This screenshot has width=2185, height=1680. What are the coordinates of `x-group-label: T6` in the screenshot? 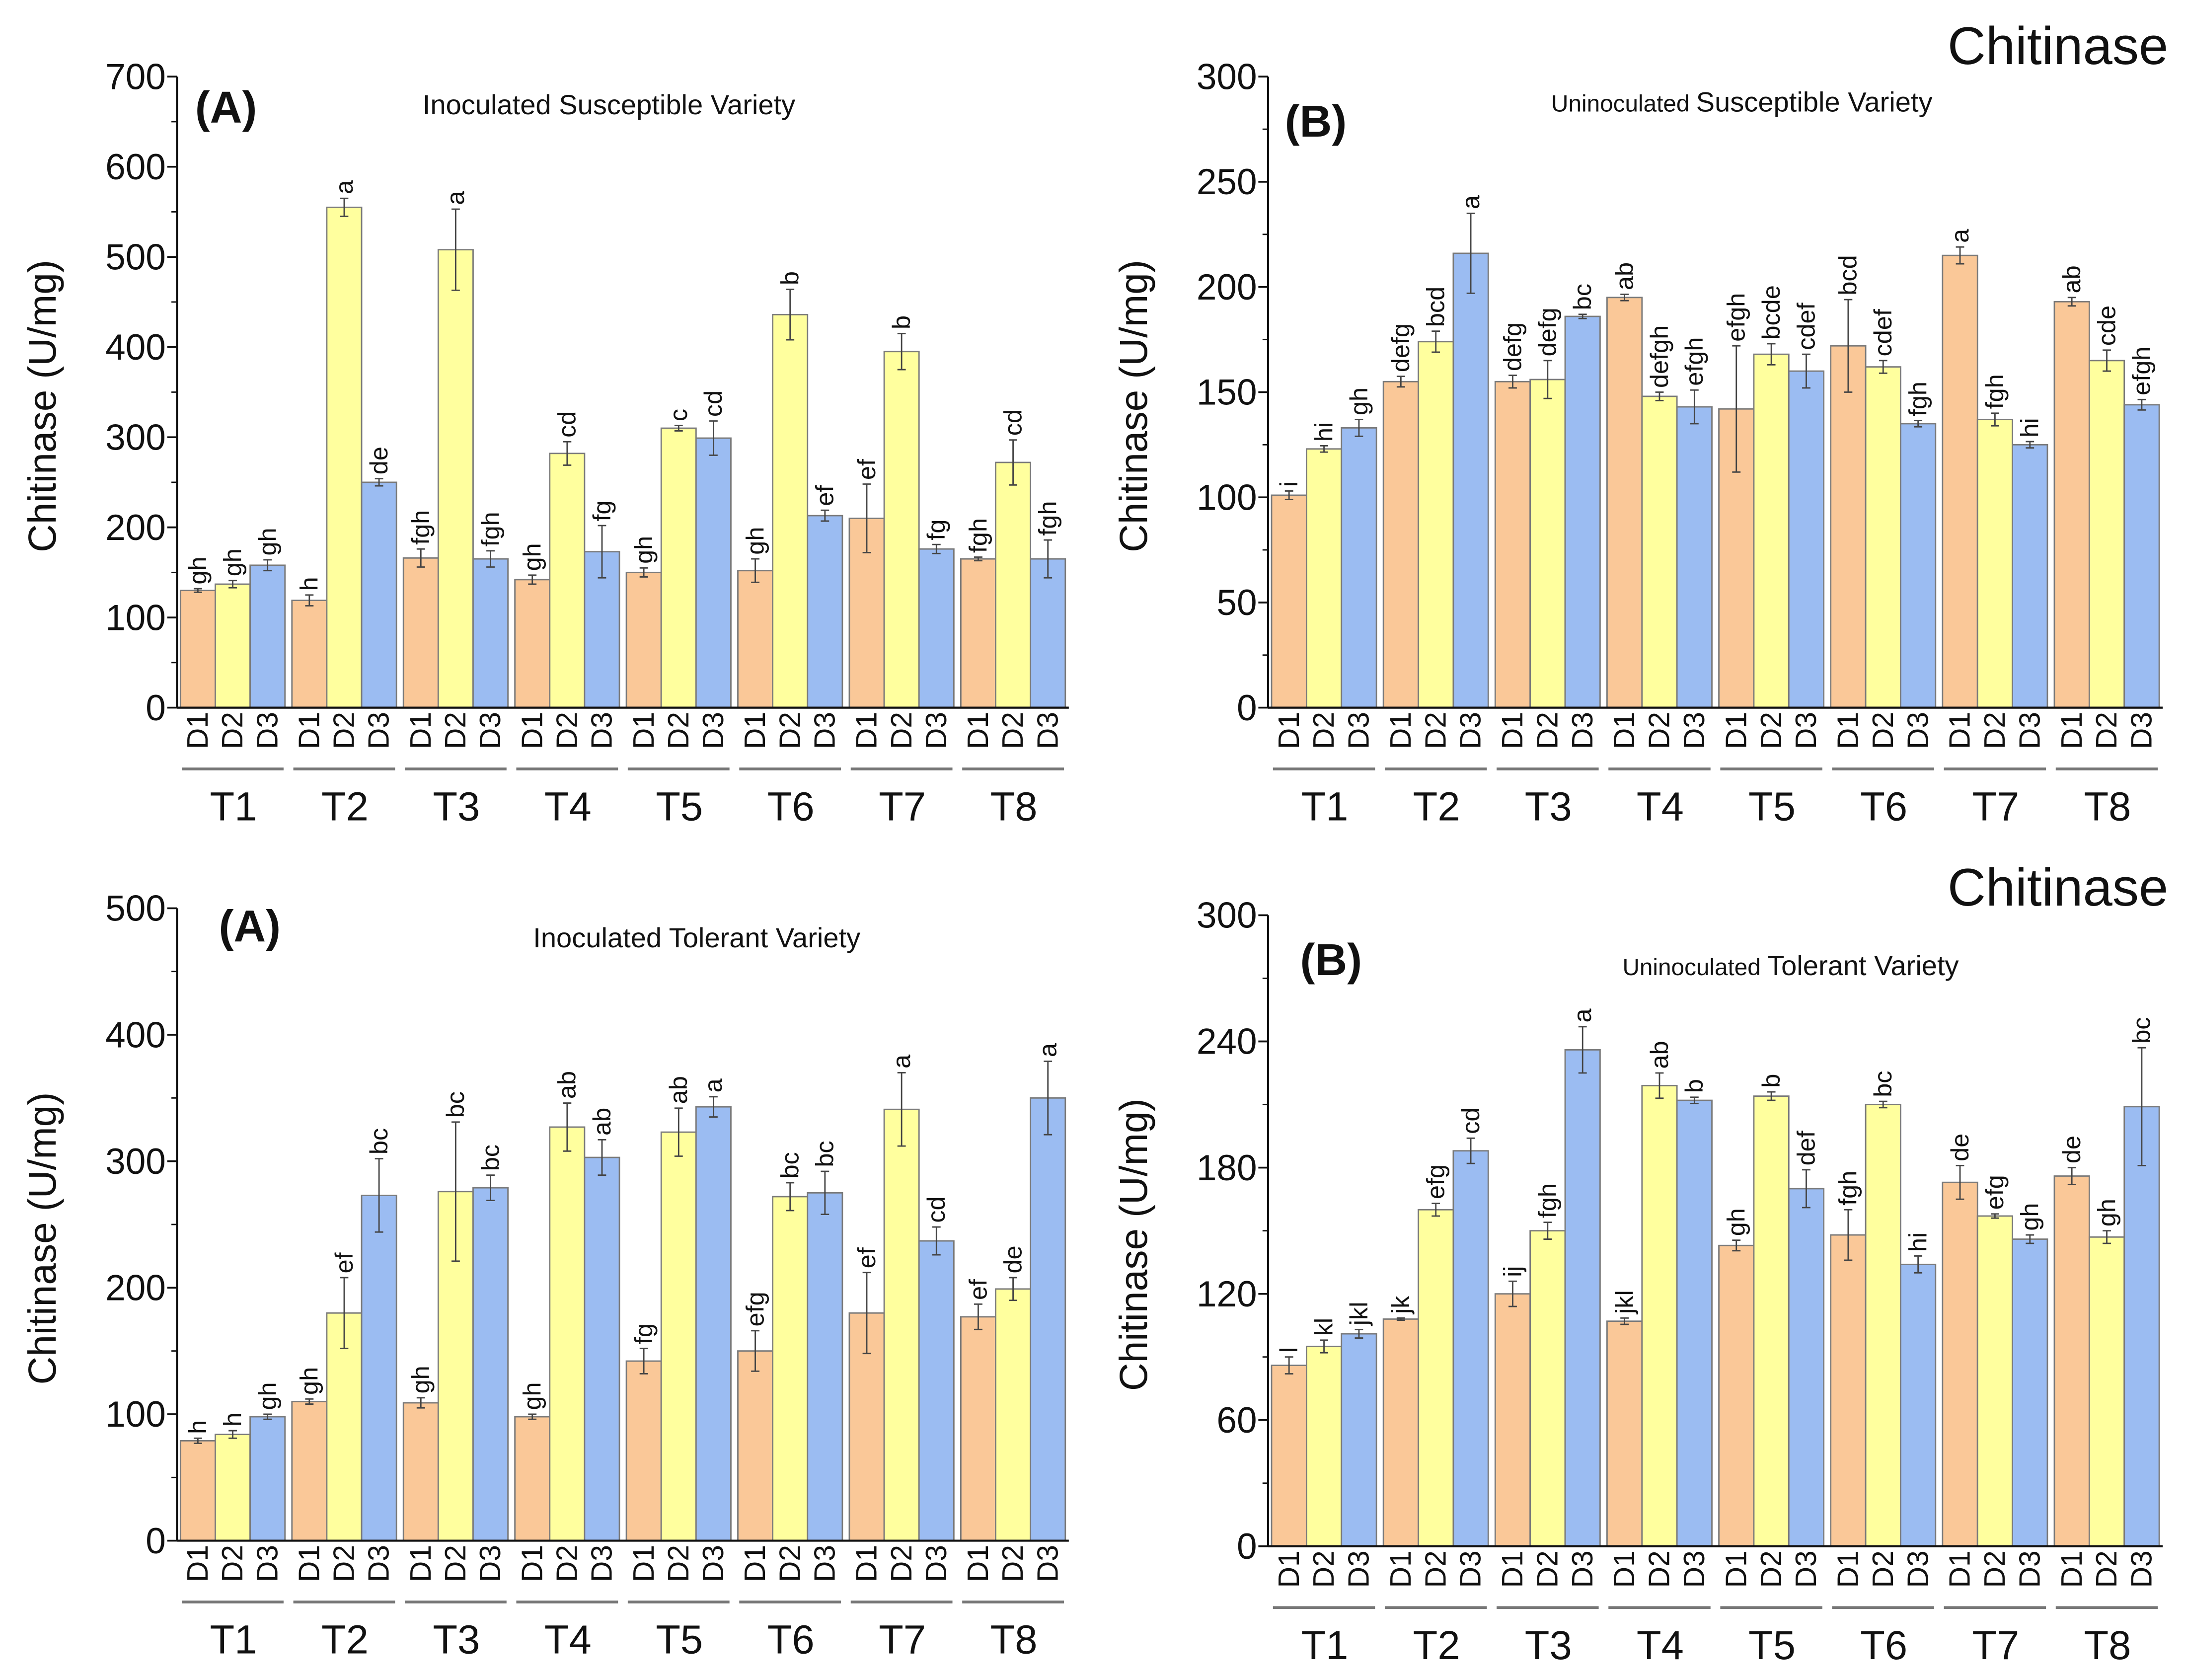 It's located at (791, 807).